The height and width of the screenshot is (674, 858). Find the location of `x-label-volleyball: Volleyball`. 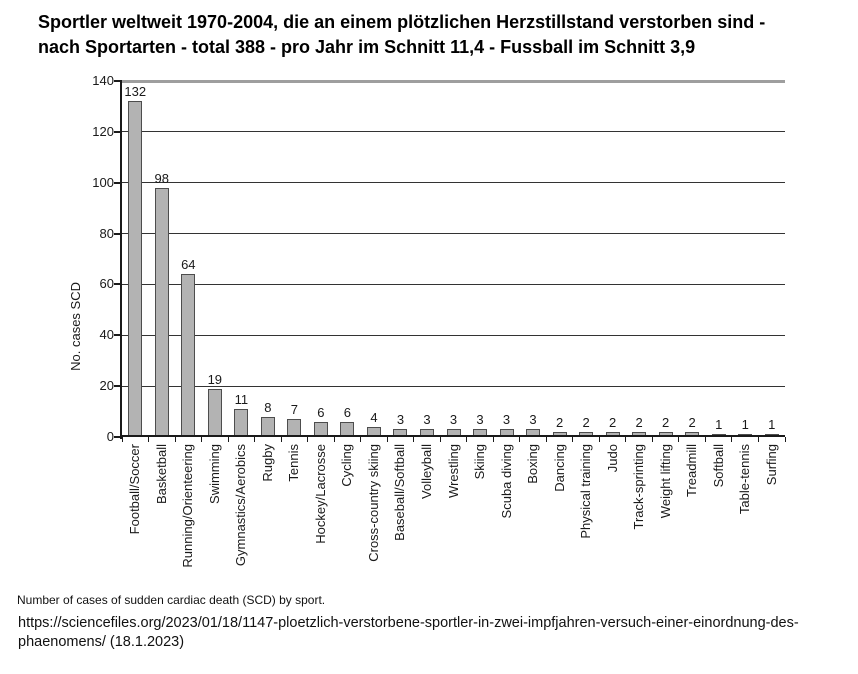

x-label-volleyball: Volleyball is located at coordinates (426, 471).